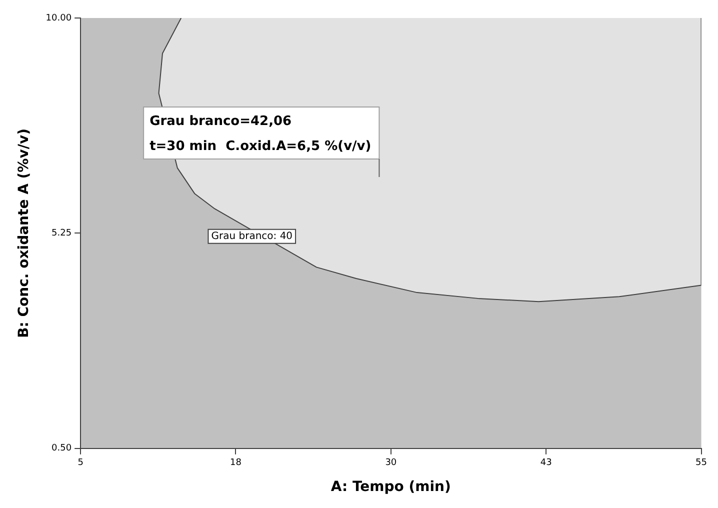  I want to click on x-tick-label: 18, so click(236, 463).